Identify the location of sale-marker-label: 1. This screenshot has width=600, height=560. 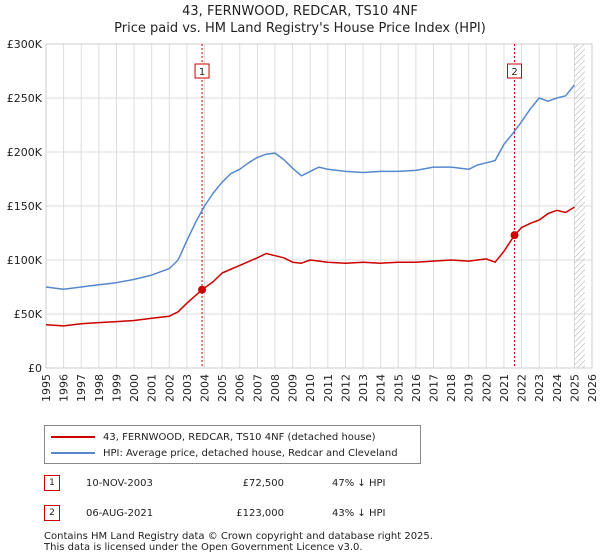
(202, 72).